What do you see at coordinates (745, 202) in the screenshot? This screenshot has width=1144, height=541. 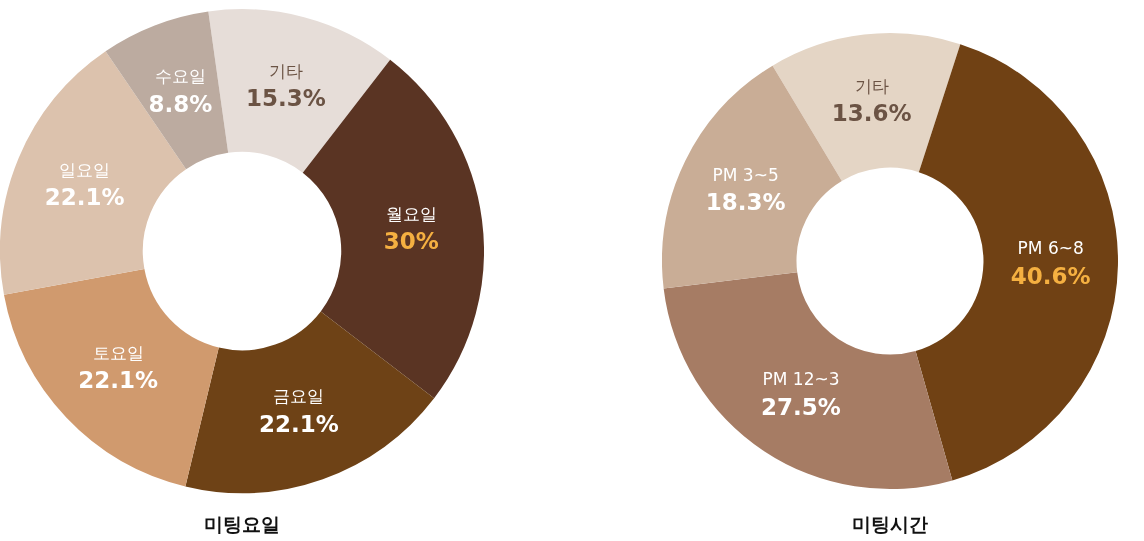 I see `data-label: 18.3%` at bounding box center [745, 202].